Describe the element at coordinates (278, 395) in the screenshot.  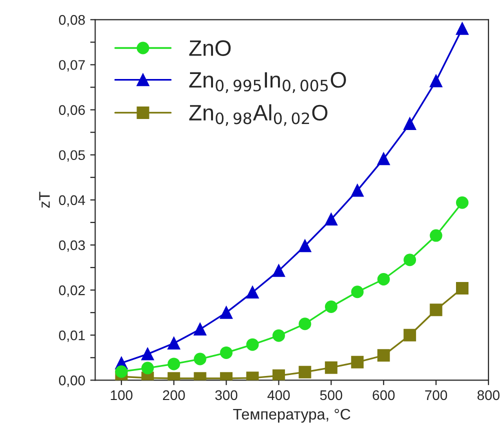
I see `x-tick-label: 400` at that location.